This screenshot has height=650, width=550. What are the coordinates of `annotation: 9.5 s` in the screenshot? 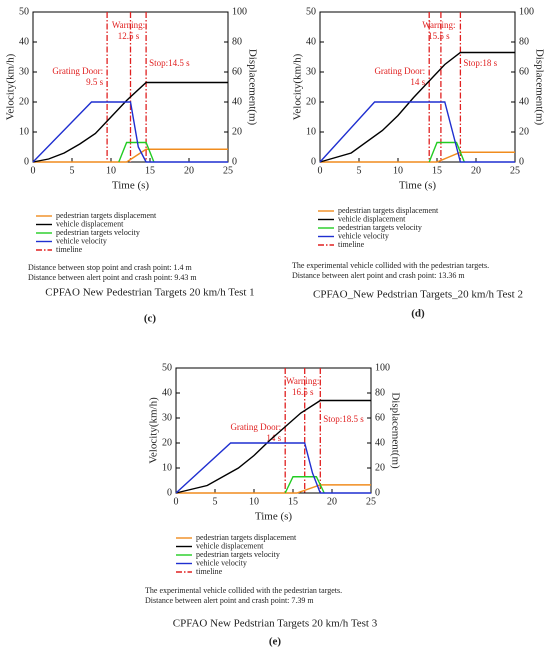 It's located at (95, 82).